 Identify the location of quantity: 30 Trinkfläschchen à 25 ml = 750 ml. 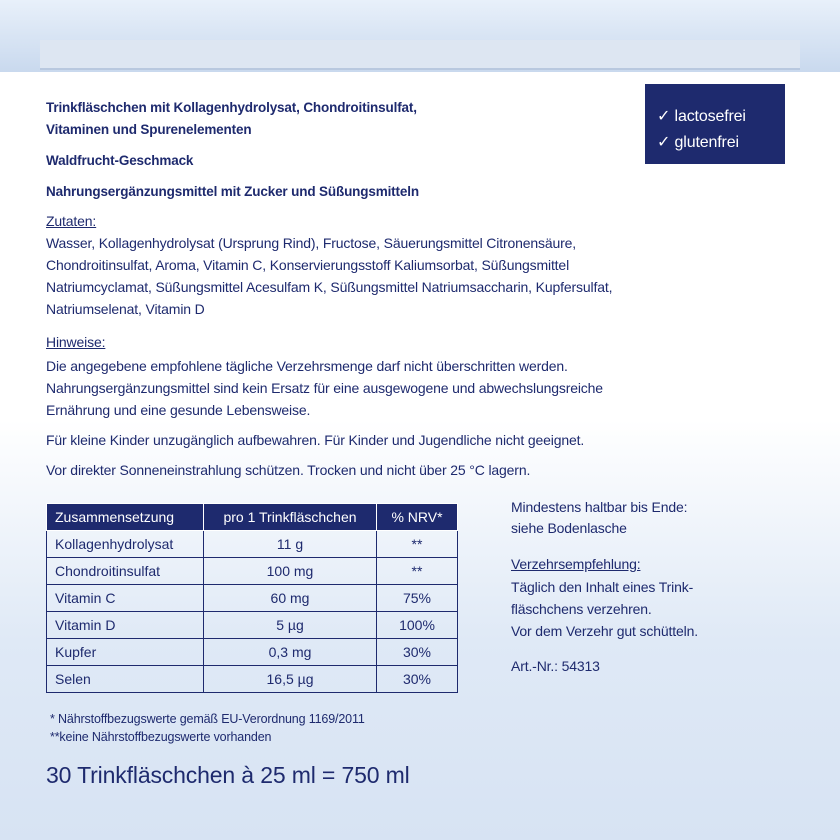
(228, 775).